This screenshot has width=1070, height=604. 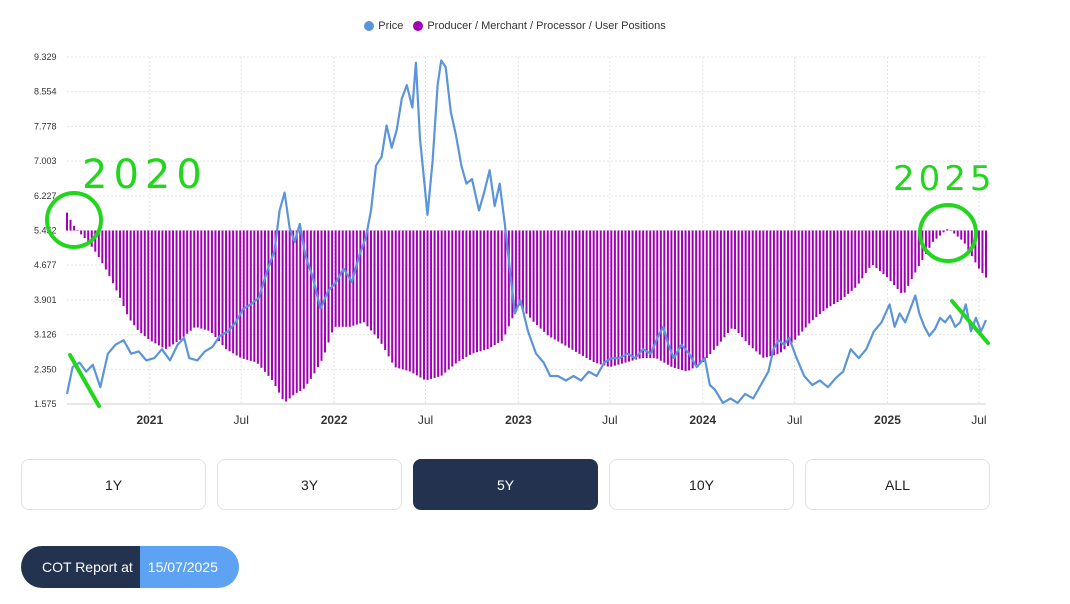 What do you see at coordinates (701, 484) in the screenshot?
I see `range-button-10y: 10Y` at bounding box center [701, 484].